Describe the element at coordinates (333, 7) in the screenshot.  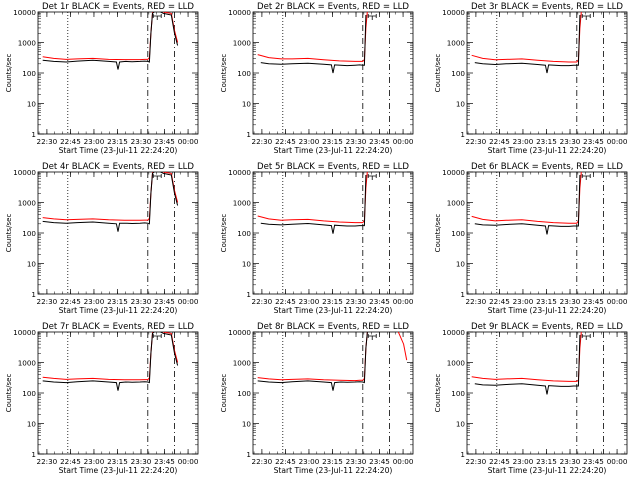
I see `panel-title: Det 2r BLACK = Events, RED = LLD` at that location.